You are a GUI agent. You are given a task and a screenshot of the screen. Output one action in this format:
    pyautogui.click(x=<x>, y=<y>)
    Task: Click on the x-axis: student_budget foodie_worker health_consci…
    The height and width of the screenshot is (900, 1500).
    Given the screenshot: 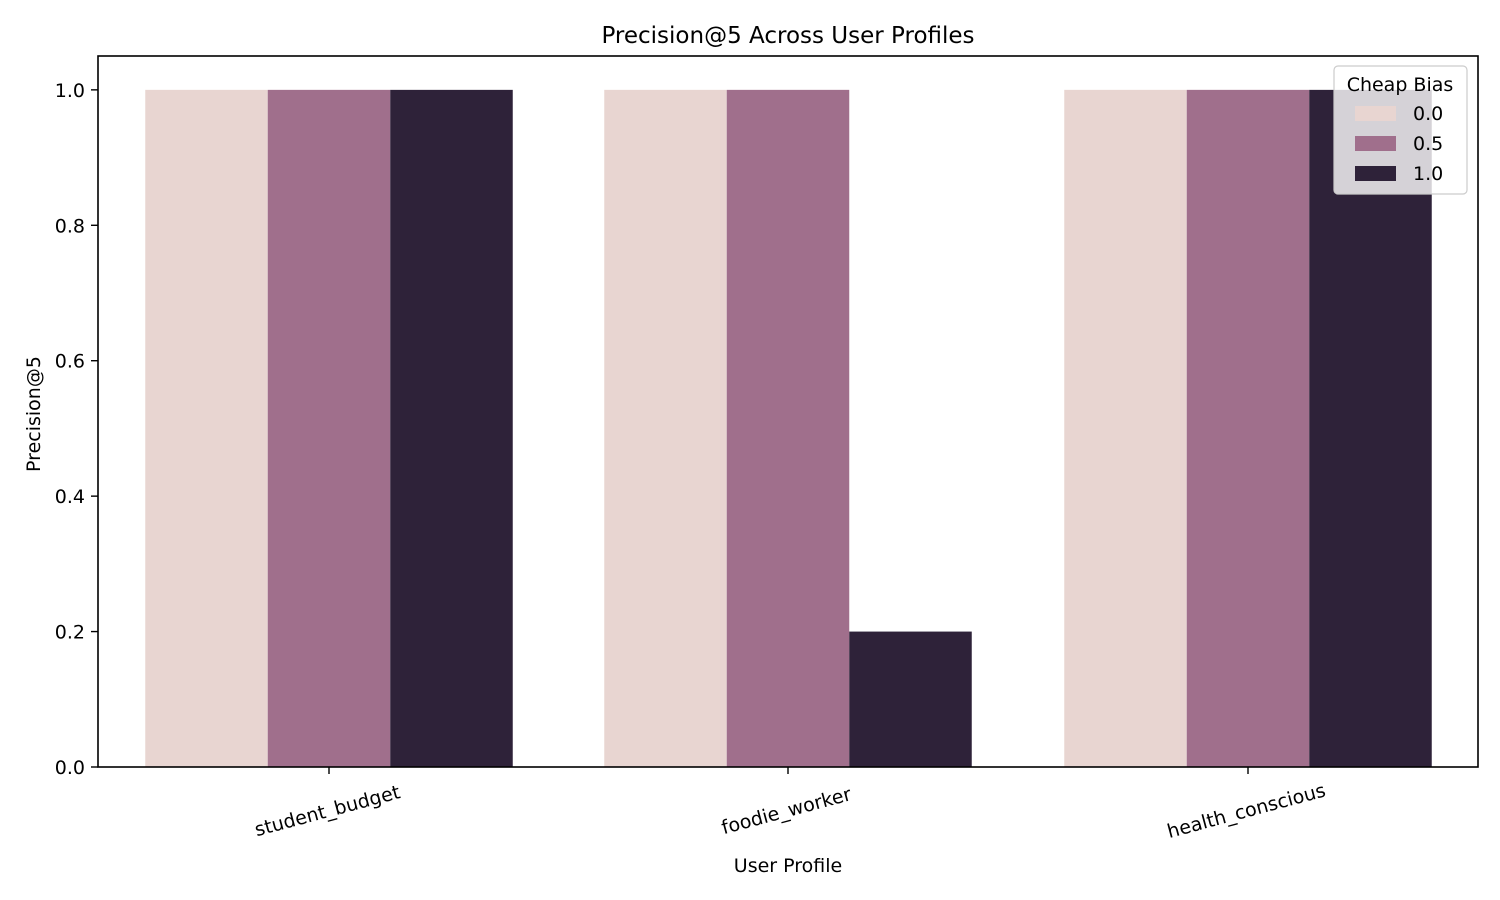 What is the action you would take?
    pyautogui.click(x=790, y=805)
    